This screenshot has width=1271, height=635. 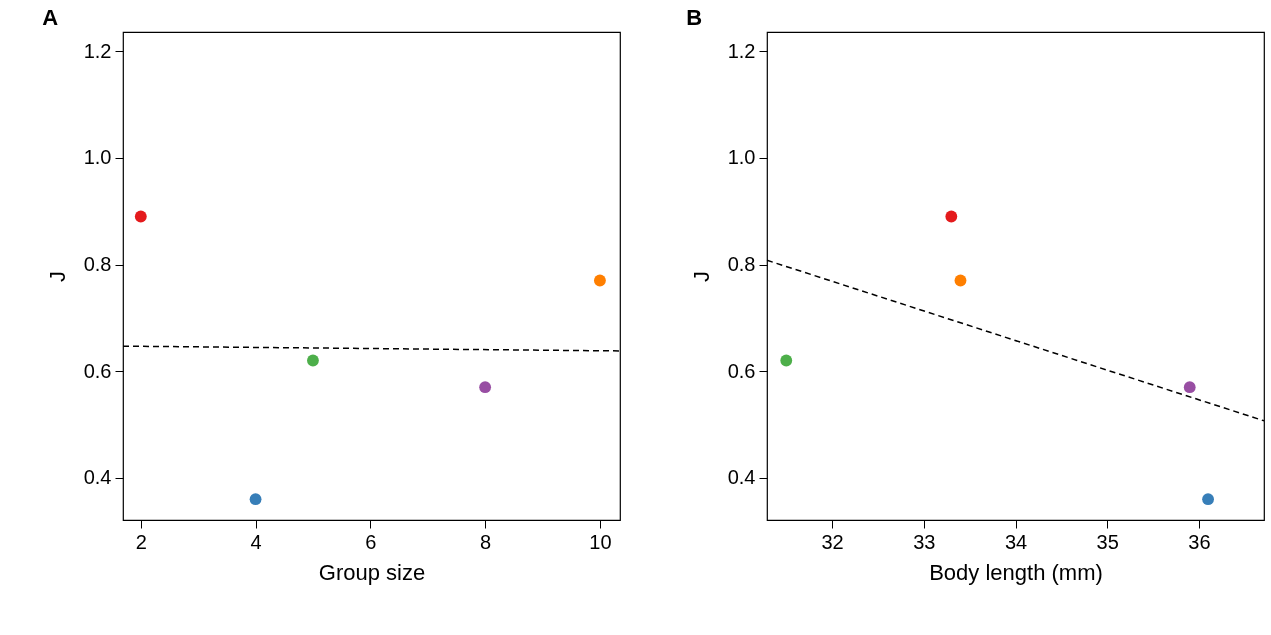 I want to click on x-tick-label: 35, so click(x=1107, y=541).